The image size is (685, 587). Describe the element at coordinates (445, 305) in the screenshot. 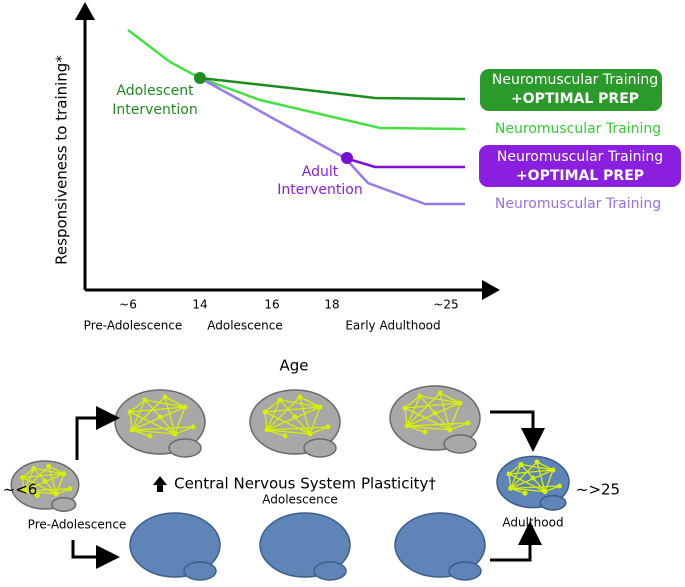

I see `x-tick-label: ~25` at that location.